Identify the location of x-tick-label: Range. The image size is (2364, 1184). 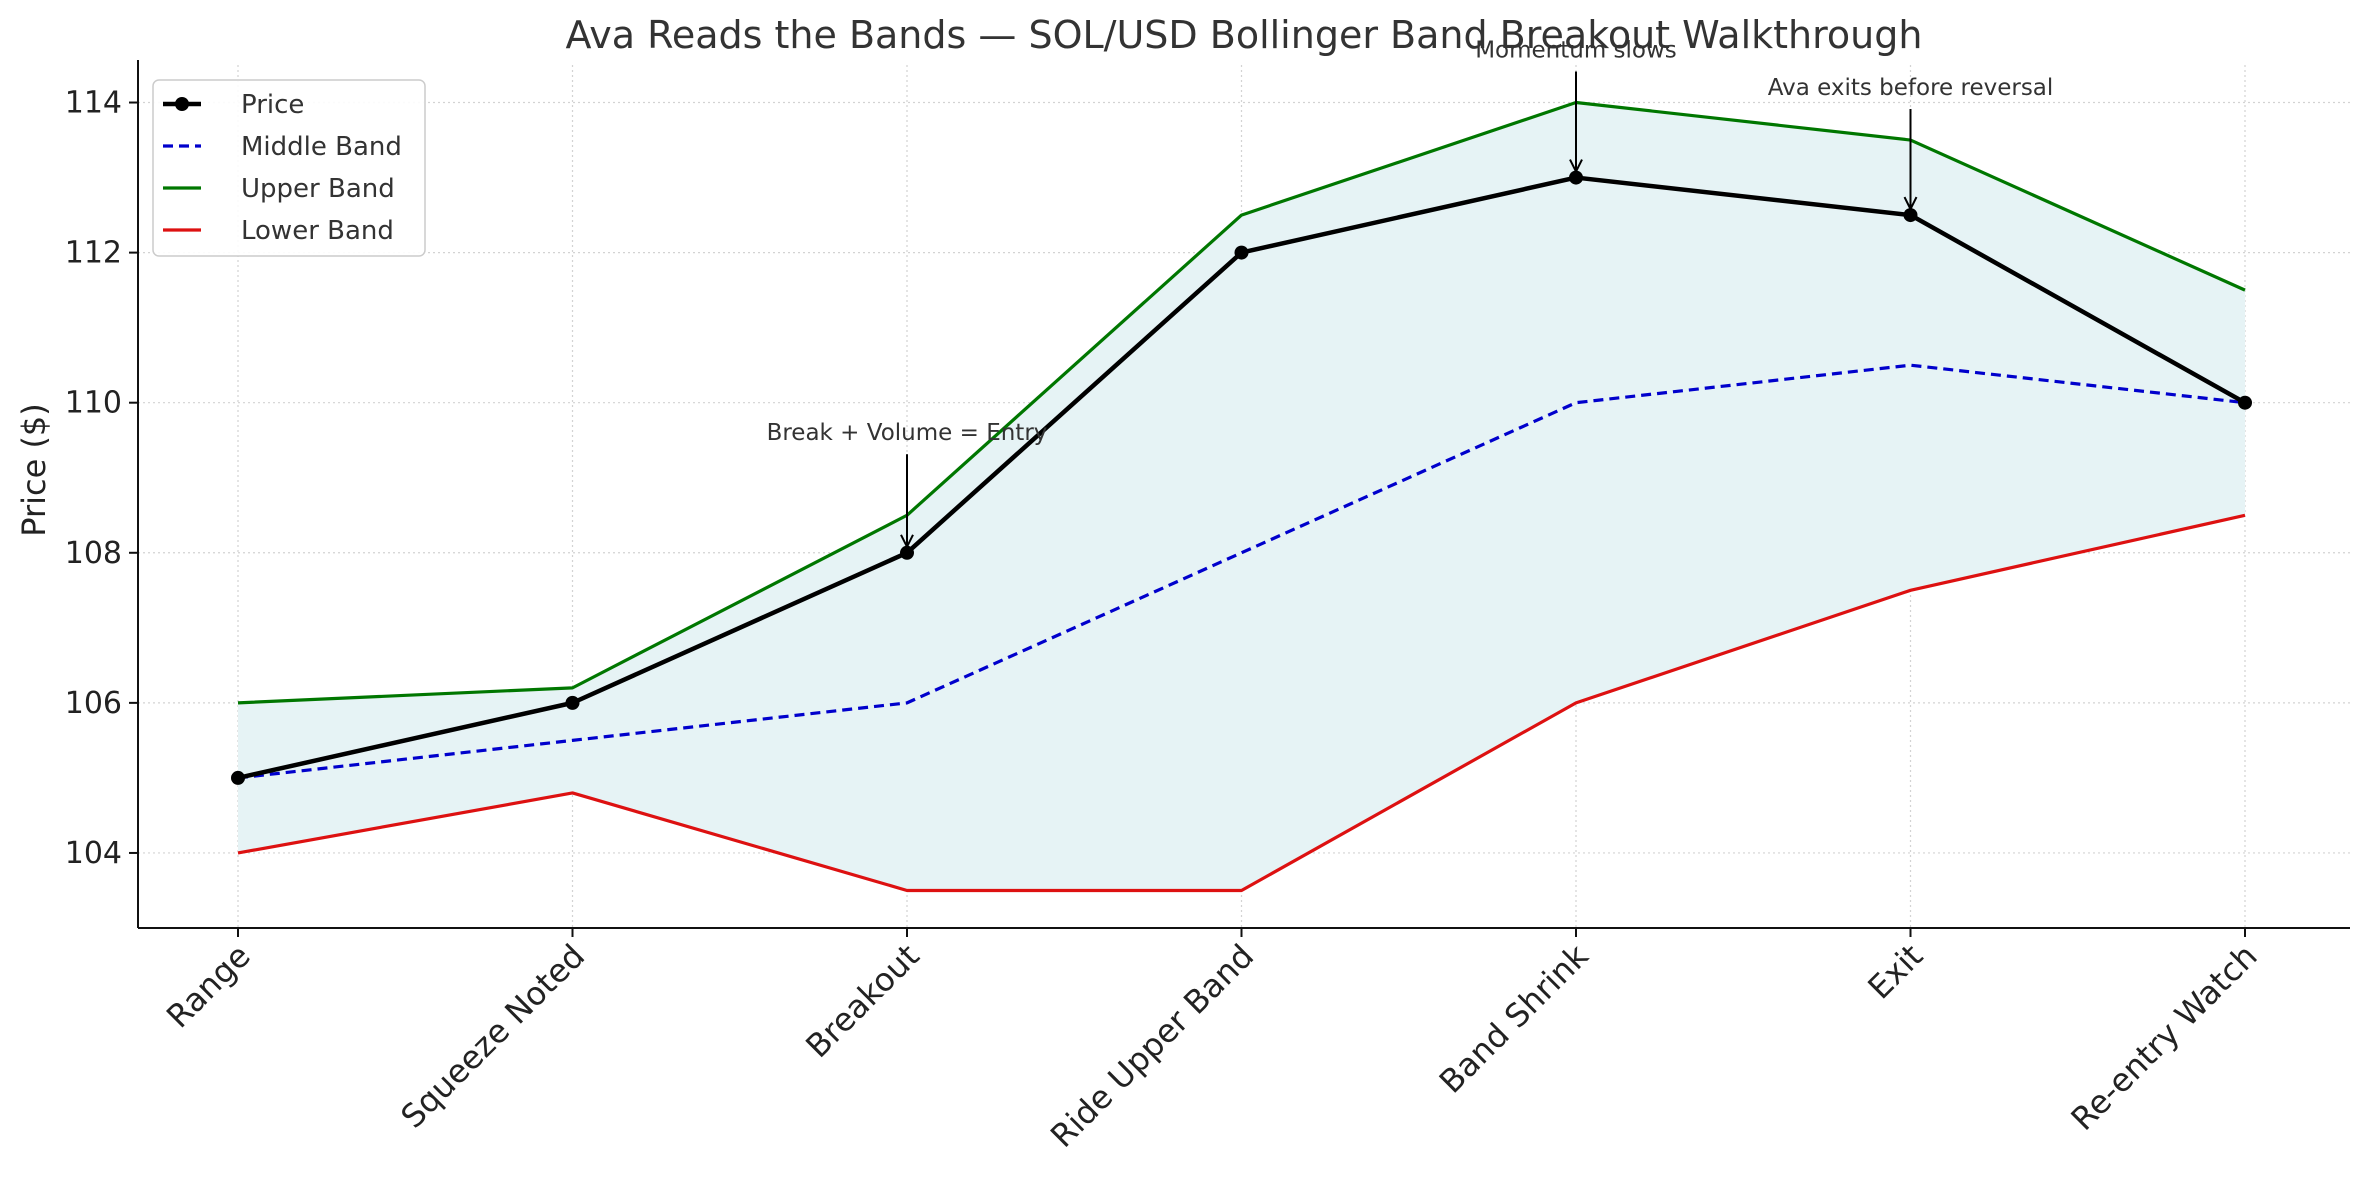
(208, 986).